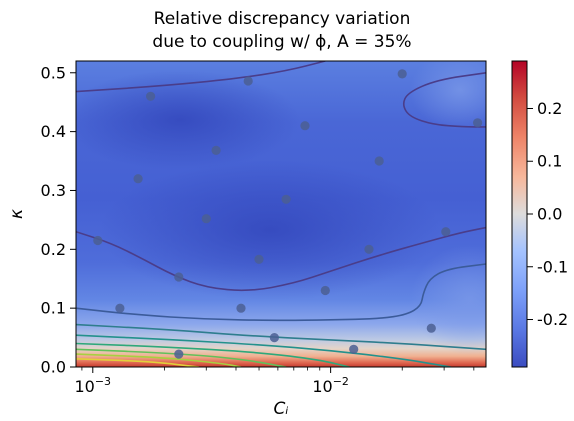 Image resolution: width=574 pixels, height=421 pixels. What do you see at coordinates (53, 308) in the screenshot?
I see `y-tick-label: 0.1` at bounding box center [53, 308].